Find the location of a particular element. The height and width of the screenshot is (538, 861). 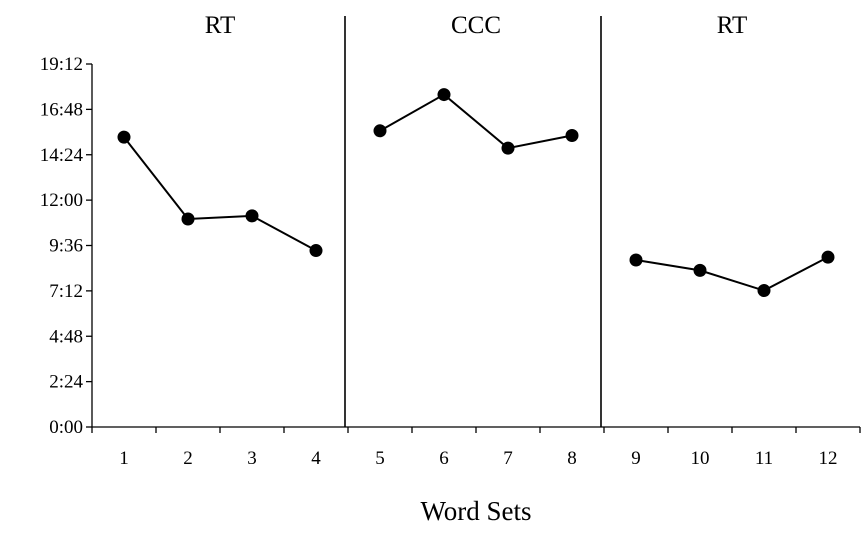

x-tick-label: 6 is located at coordinates (444, 458).